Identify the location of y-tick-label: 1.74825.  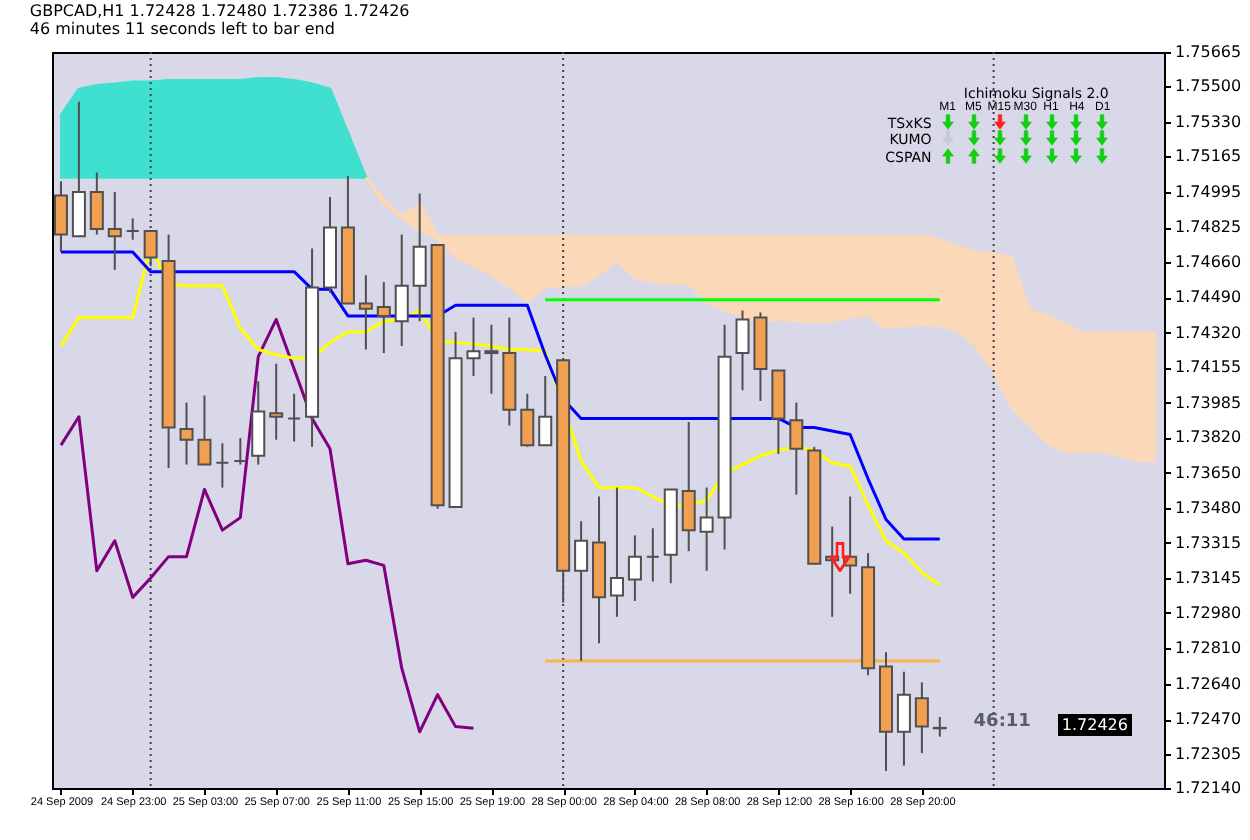
(1208, 227).